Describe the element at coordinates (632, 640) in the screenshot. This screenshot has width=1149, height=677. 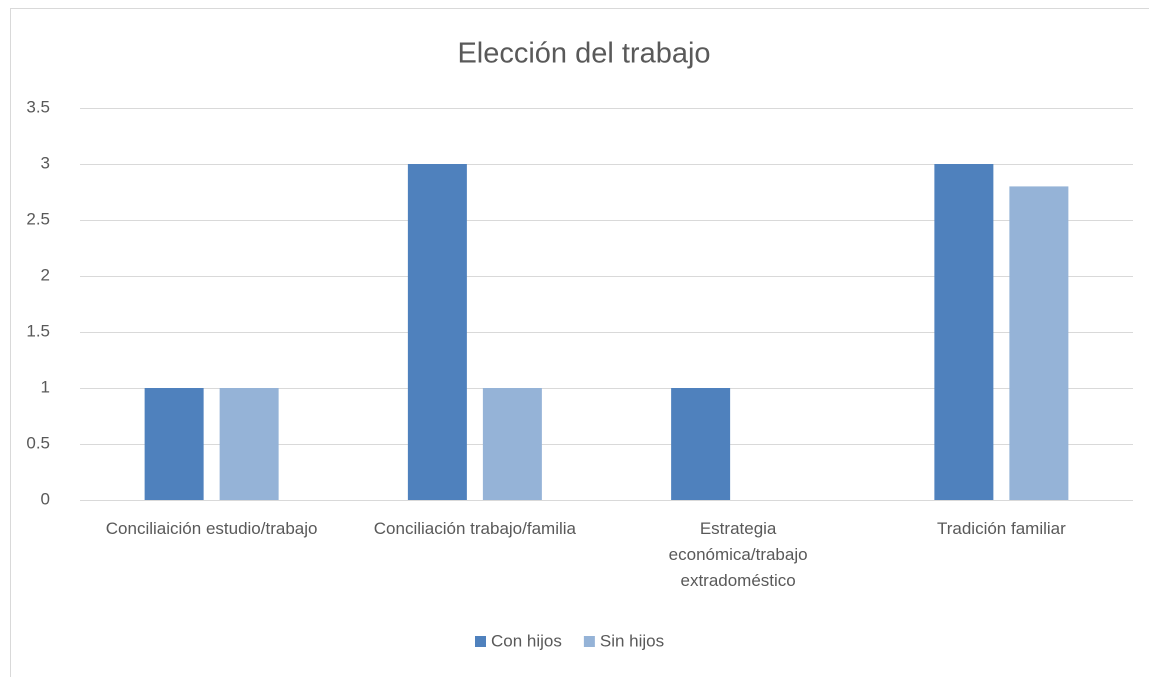
I see `legend-label: Sin hijos` at that location.